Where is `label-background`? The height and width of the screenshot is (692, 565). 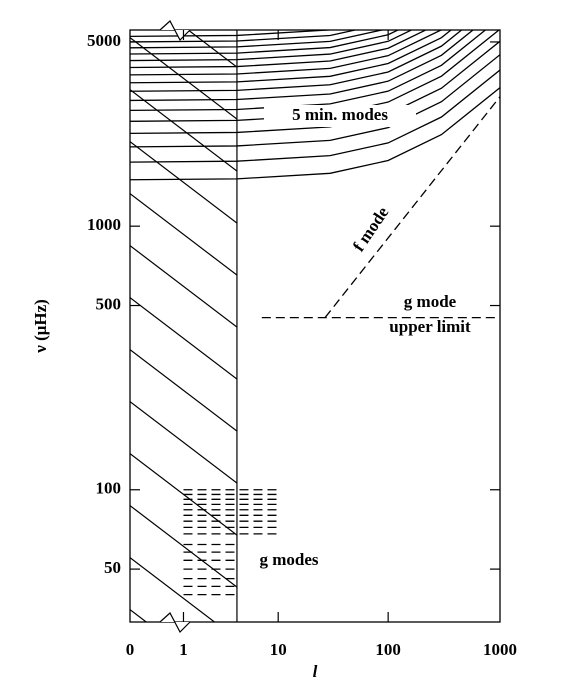 label-background is located at coordinates (340, 116).